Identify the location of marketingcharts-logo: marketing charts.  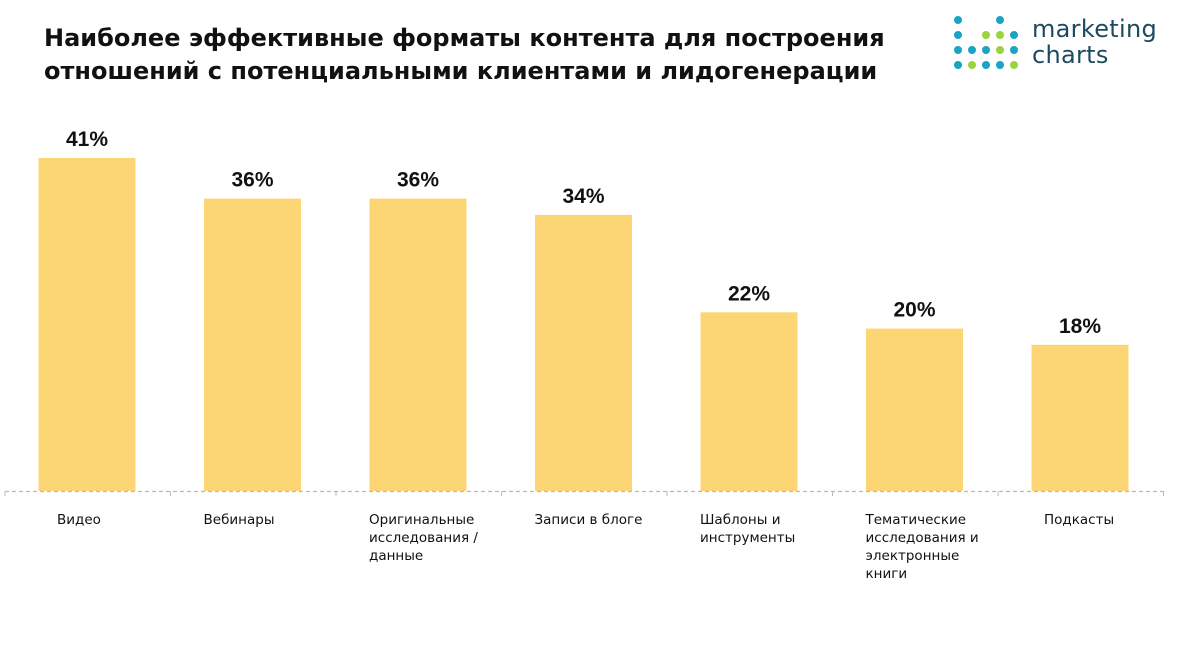
(1064, 44).